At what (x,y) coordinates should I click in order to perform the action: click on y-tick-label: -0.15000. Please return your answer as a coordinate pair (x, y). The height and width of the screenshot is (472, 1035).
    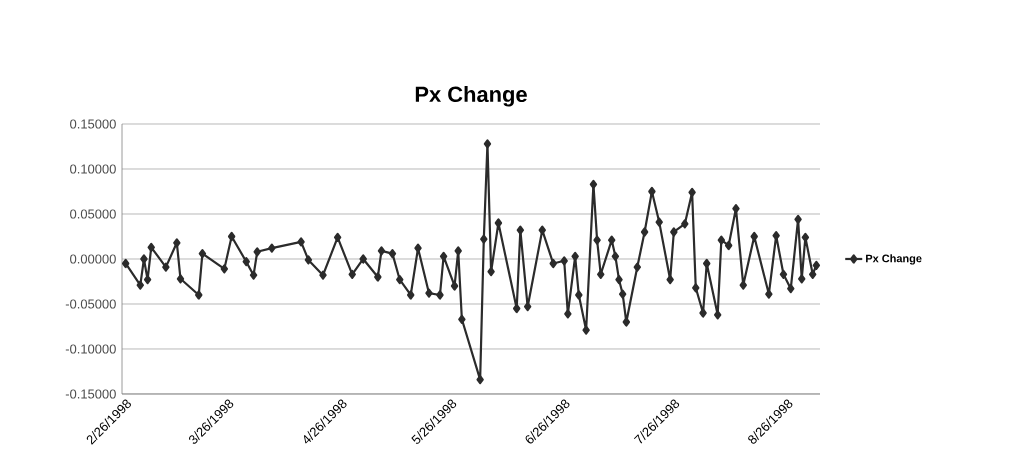
    Looking at the image, I should click on (90, 394).